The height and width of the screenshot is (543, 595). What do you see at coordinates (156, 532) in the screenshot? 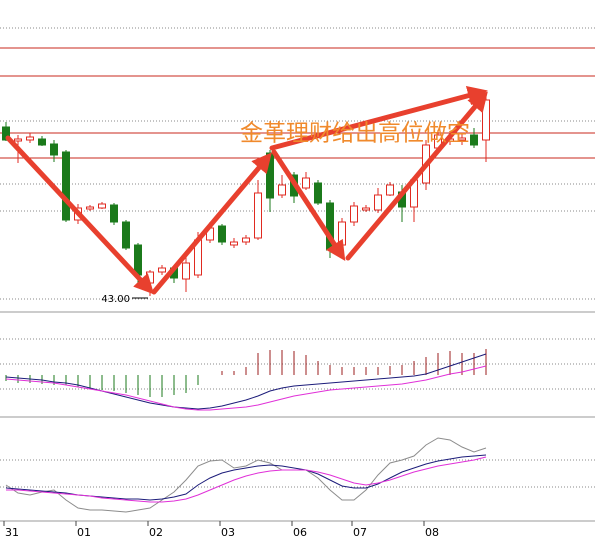
I see `x-tick-label: 02` at bounding box center [156, 532].